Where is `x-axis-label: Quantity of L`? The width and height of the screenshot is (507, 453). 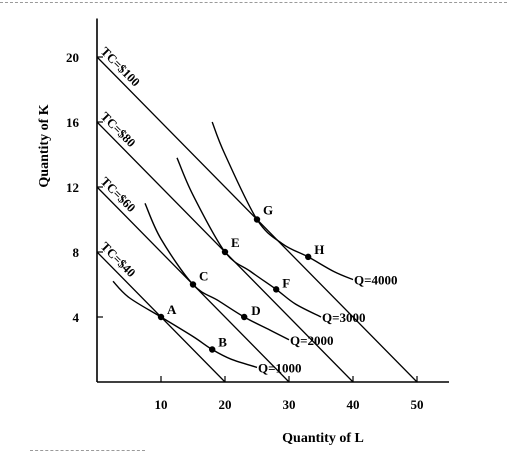
x-axis-label: Quantity of L is located at coordinates (323, 438).